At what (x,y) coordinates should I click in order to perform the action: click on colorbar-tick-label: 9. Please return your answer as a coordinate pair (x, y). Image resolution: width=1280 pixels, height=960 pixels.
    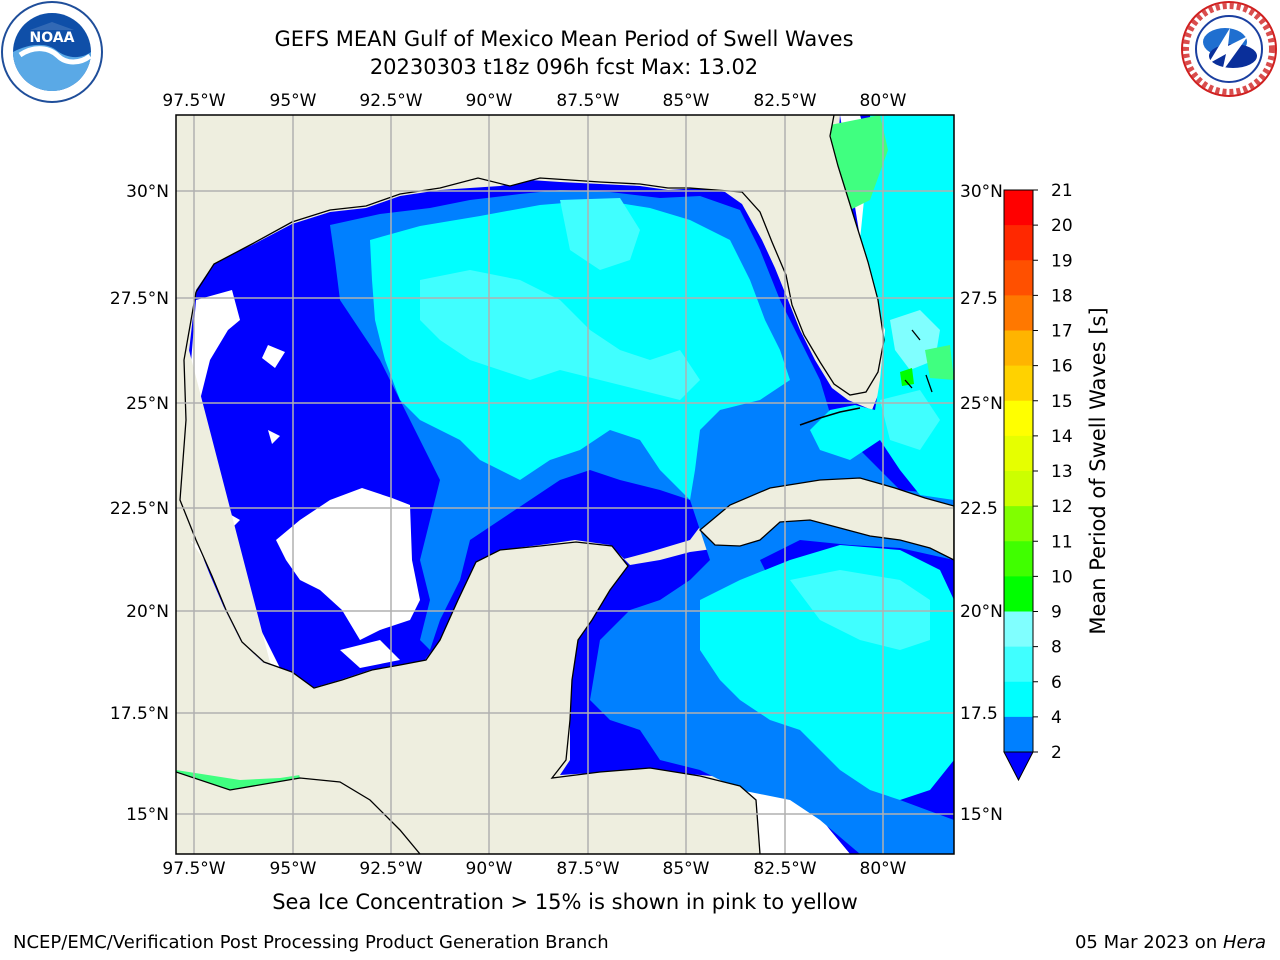
    Looking at the image, I should click on (1056, 613).